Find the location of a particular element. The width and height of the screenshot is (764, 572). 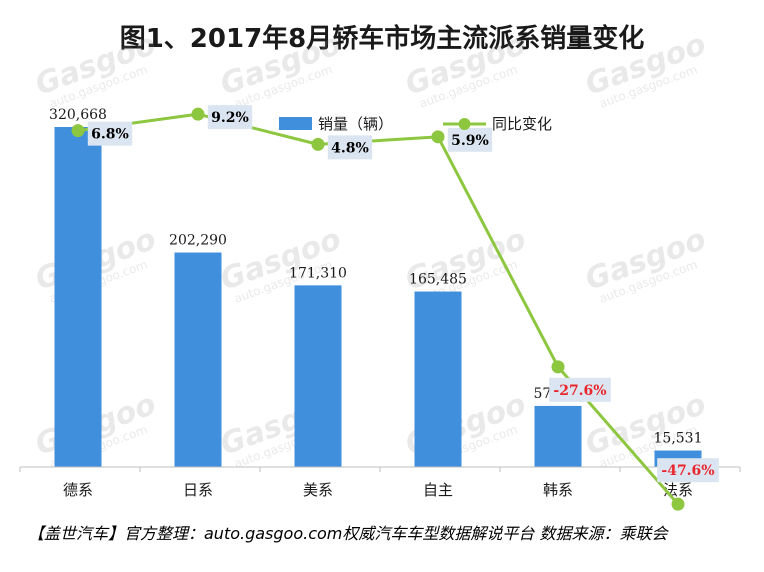

line-value-label: 6.8% is located at coordinates (110, 135).